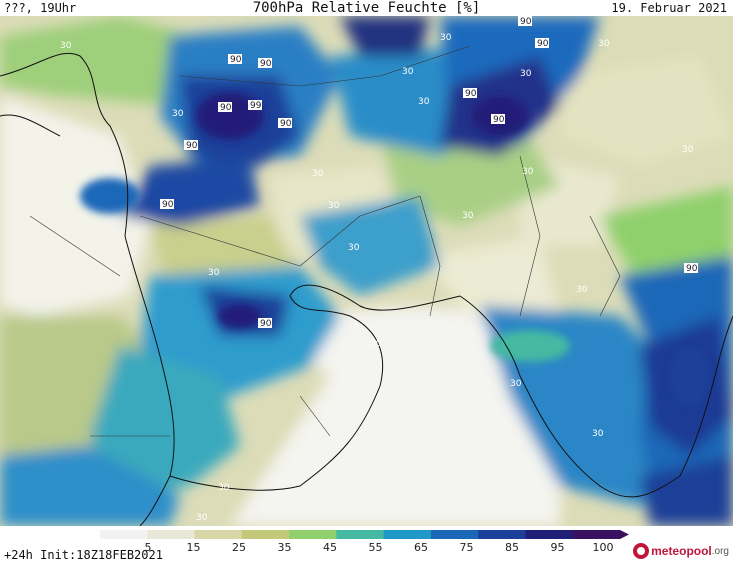  I want to click on colorbar-tick-label: 5, so click(148, 547).